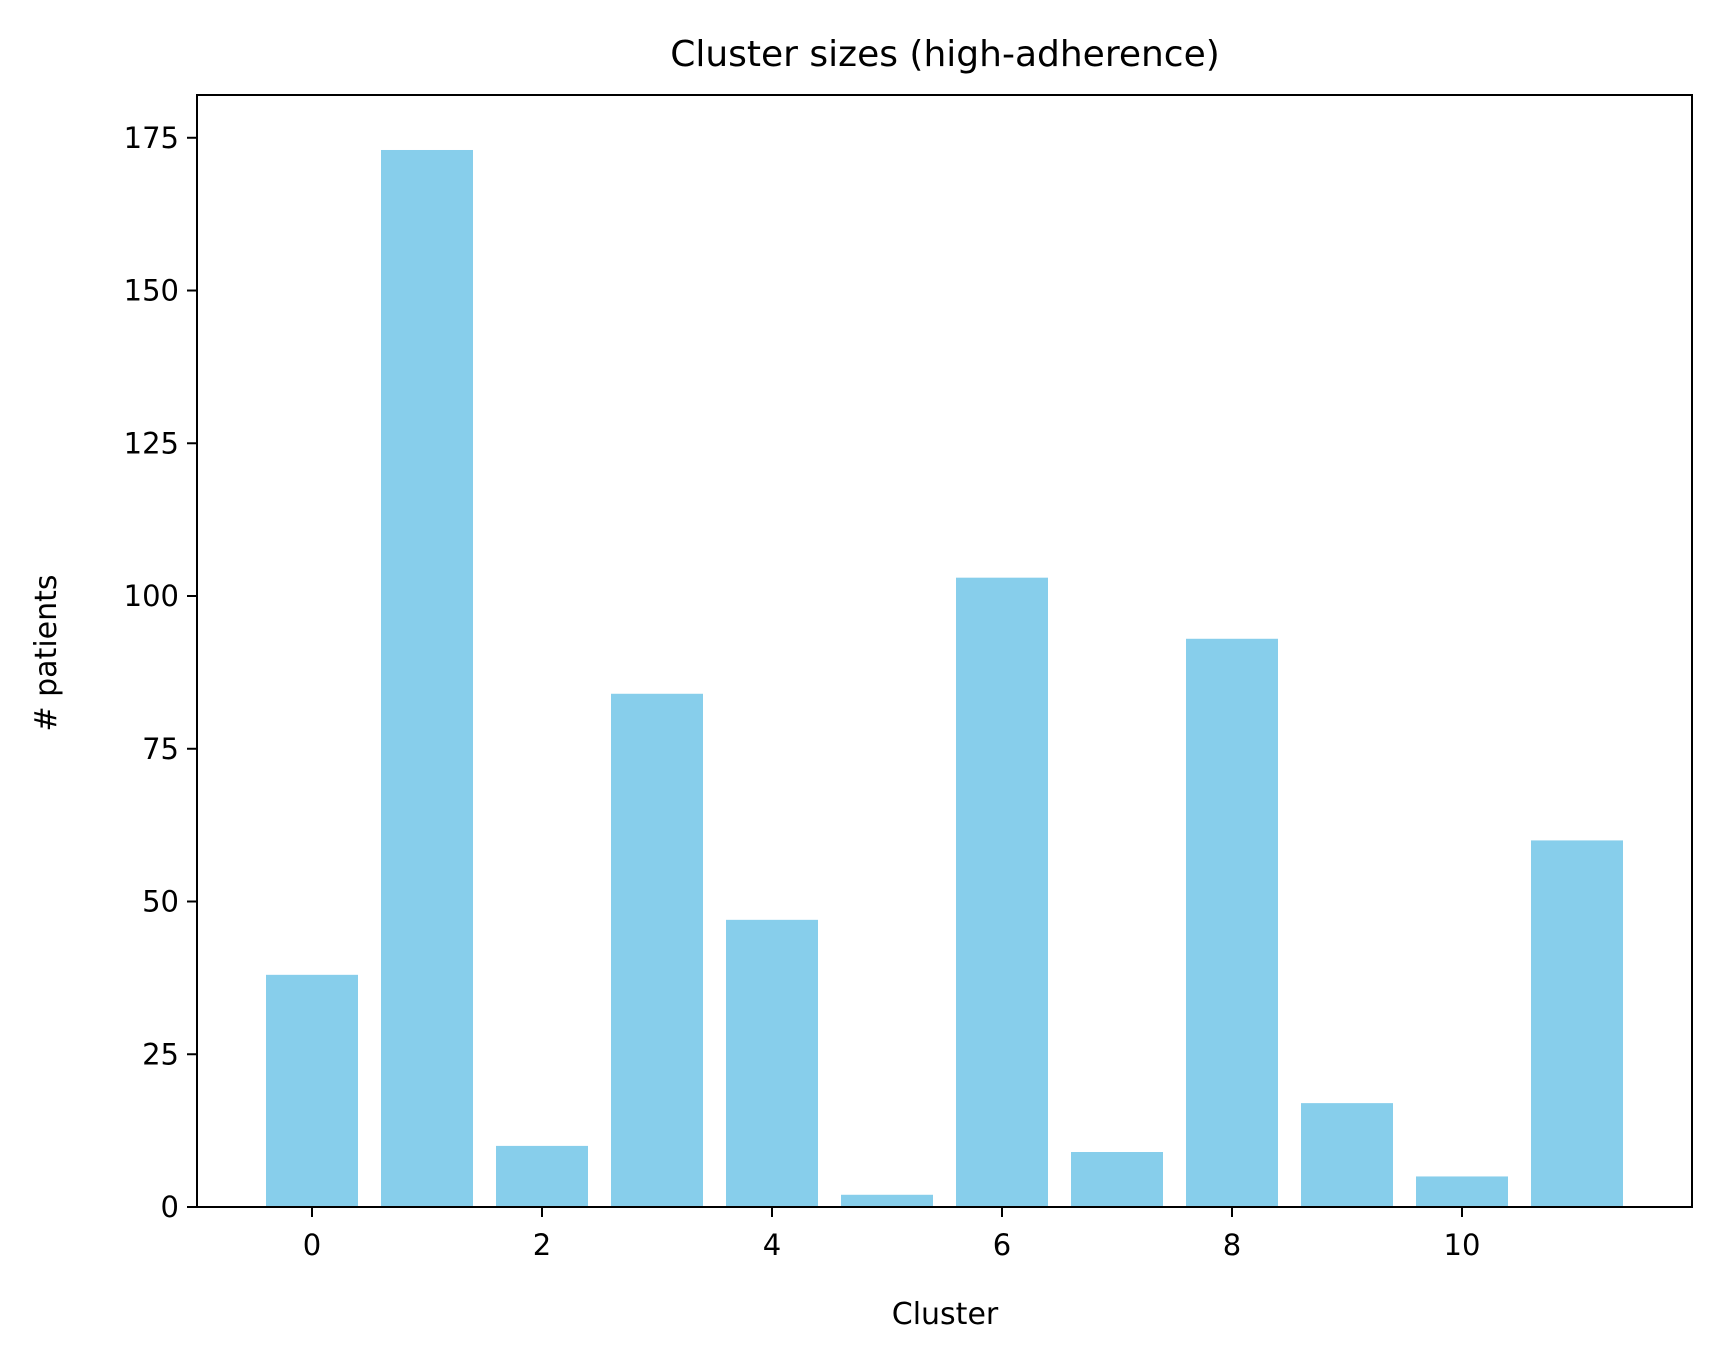 The width and height of the screenshot is (1713, 1357). I want to click on y-tick-label: 100, so click(151, 596).